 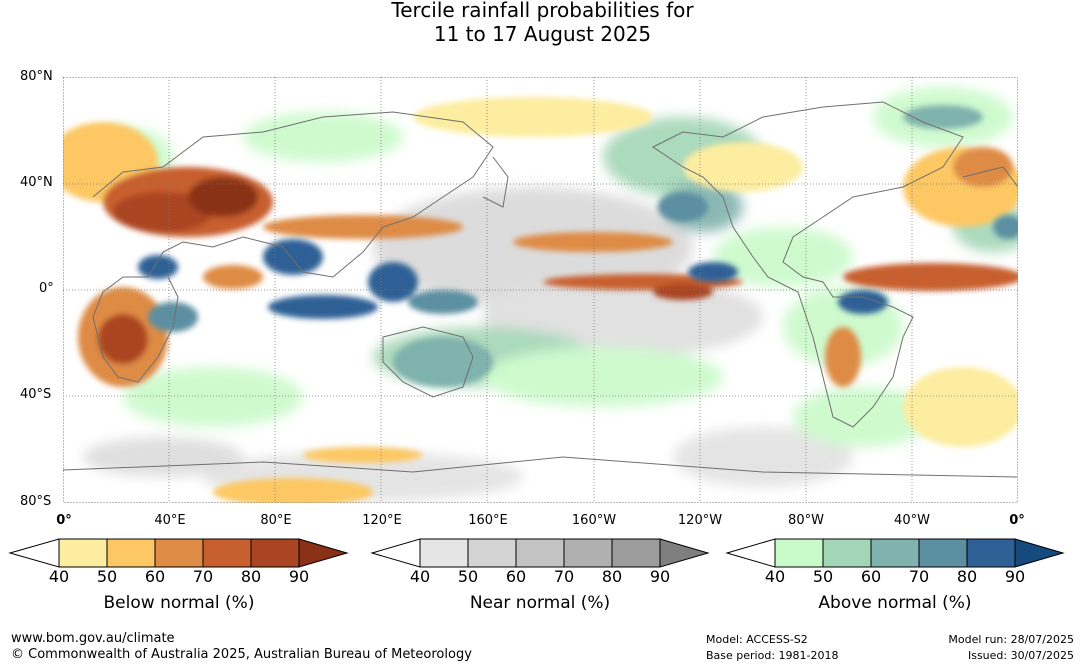 What do you see at coordinates (540, 603) in the screenshot?
I see `near-normal-legend-title: Near normal (%)` at bounding box center [540, 603].